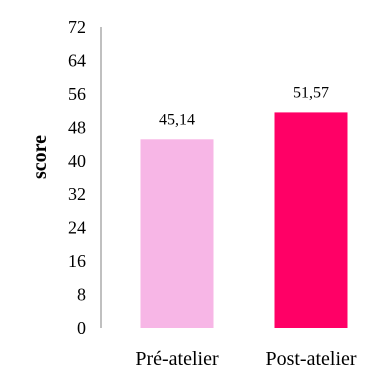  What do you see at coordinates (310, 359) in the screenshot?
I see `category-label: Post-atelier` at bounding box center [310, 359].